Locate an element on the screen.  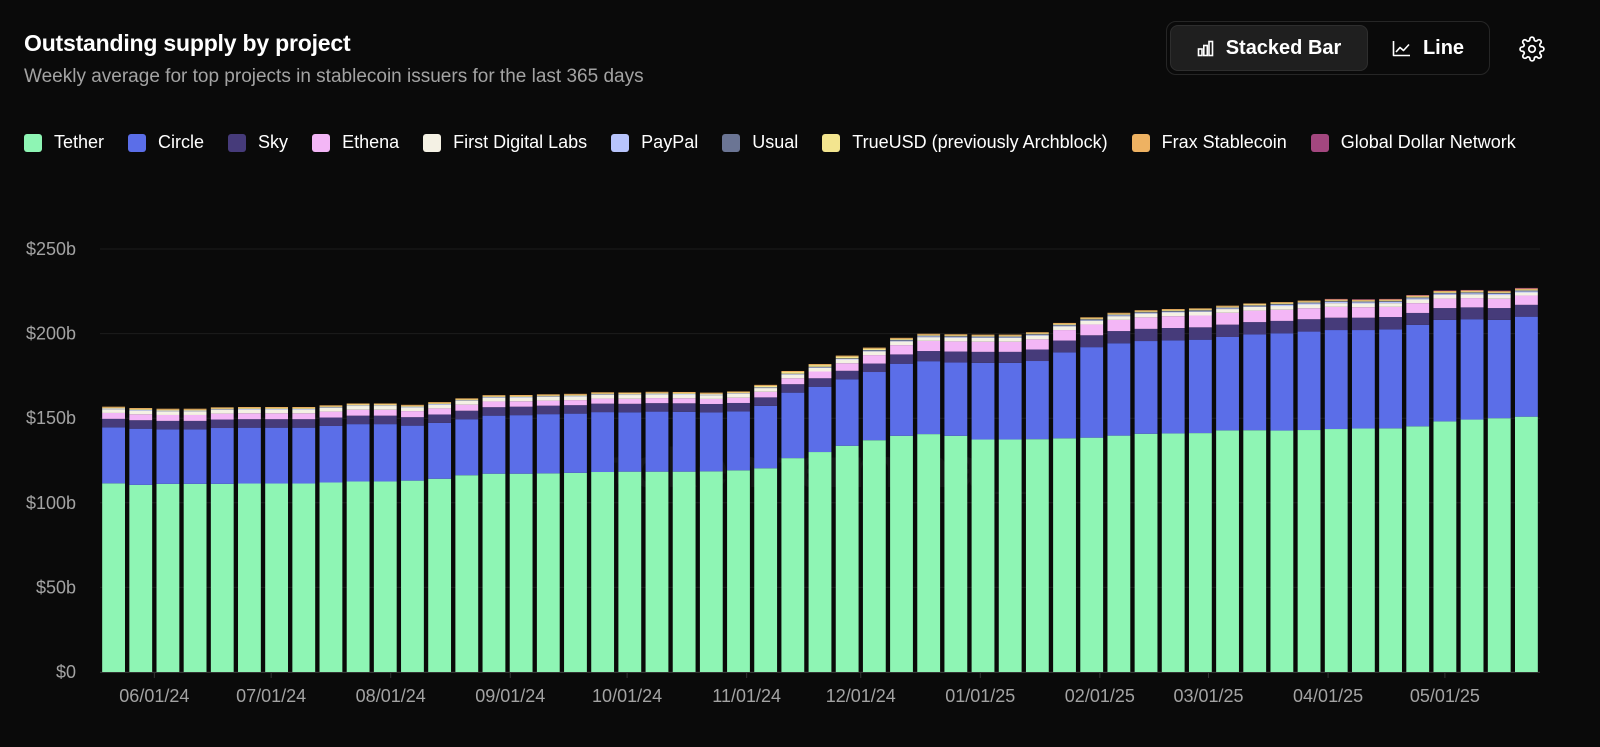
line-label: Line is located at coordinates (1443, 47).